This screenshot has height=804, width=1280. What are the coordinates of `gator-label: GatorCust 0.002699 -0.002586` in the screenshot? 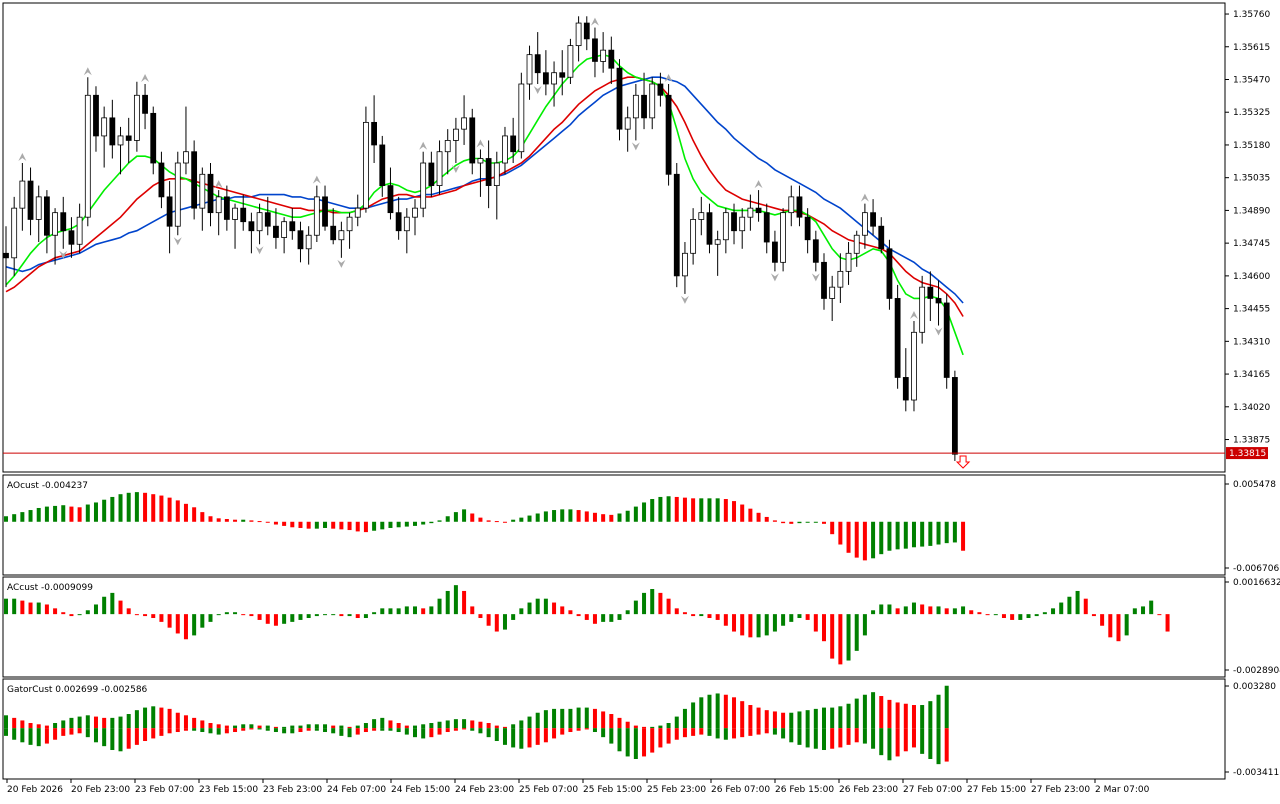 It's located at (77, 690).